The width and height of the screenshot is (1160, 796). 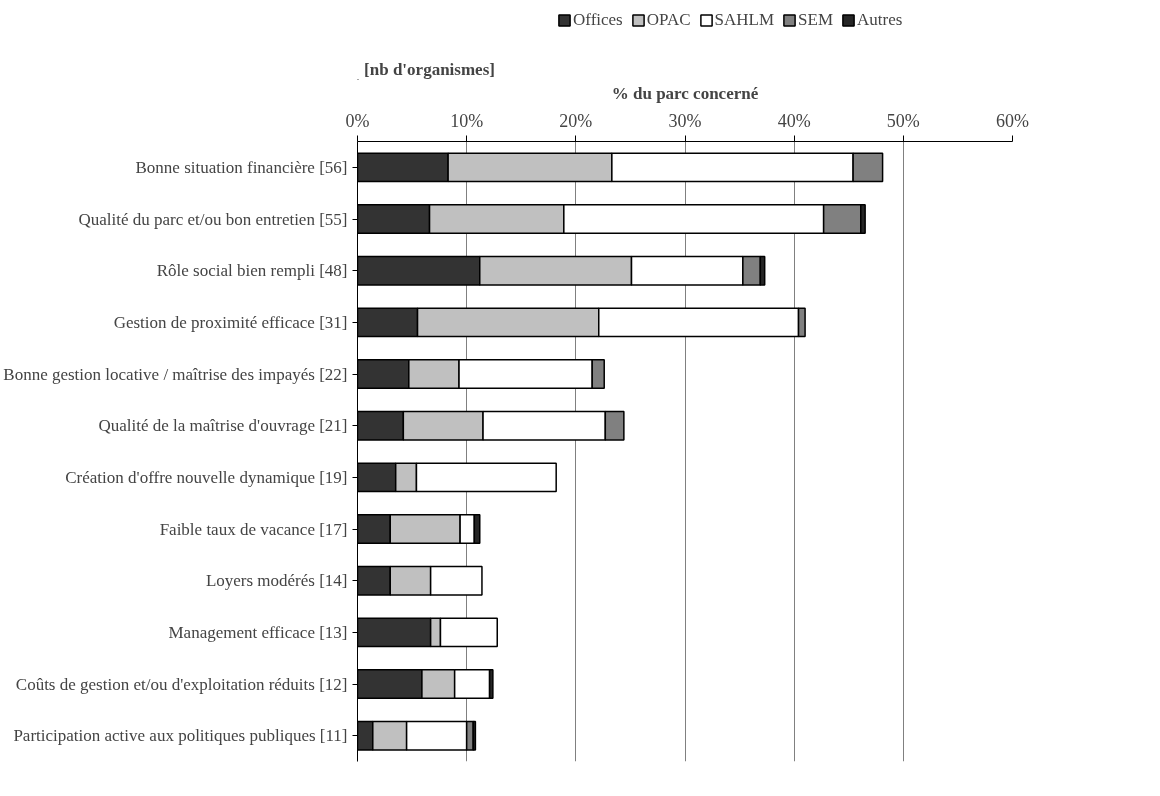 I want to click on y-tick-label: Qualité du parc et/ou bon entretien [55], so click(x=213, y=219).